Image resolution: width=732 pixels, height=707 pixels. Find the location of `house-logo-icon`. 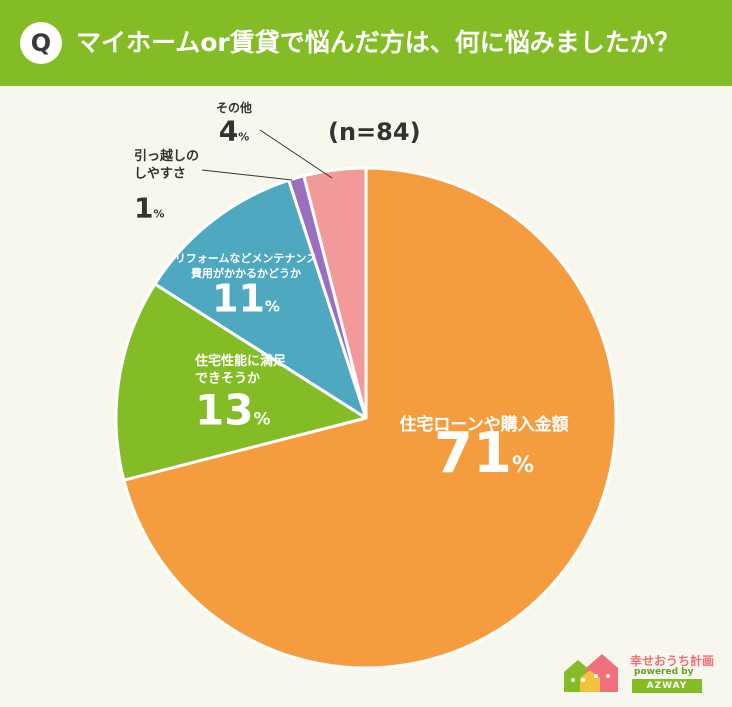

house-logo-icon is located at coordinates (591, 673).